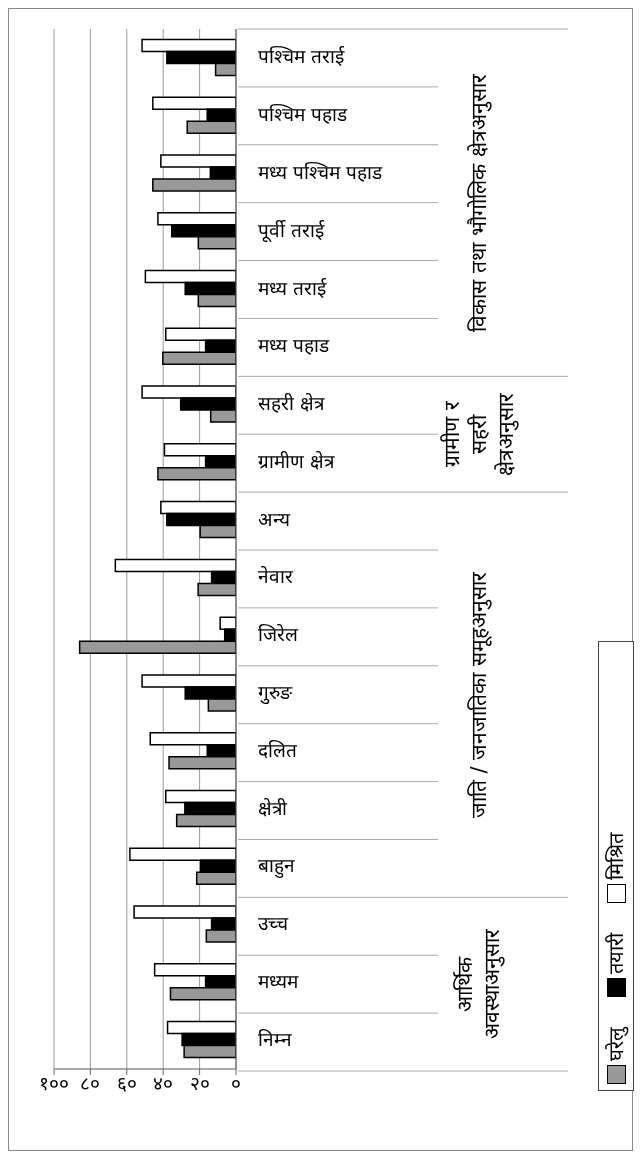 This screenshot has height=1159, width=641. What do you see at coordinates (292, 230) in the screenshot?
I see `y-tick-label: पूर्वी तराई` at bounding box center [292, 230].